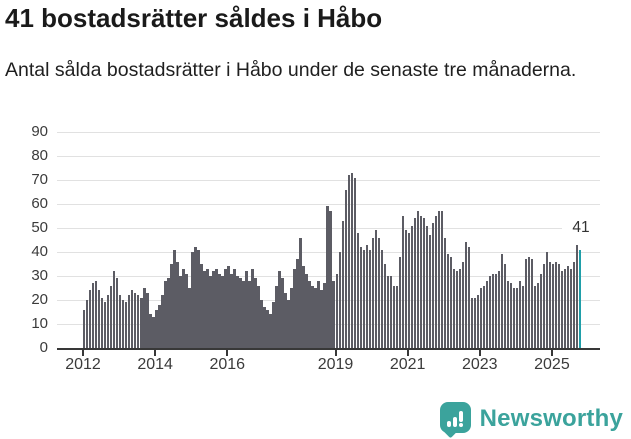 The image size is (631, 439). Describe the element at coordinates (39, 299) in the screenshot. I see `y-axis-label: 20` at that location.